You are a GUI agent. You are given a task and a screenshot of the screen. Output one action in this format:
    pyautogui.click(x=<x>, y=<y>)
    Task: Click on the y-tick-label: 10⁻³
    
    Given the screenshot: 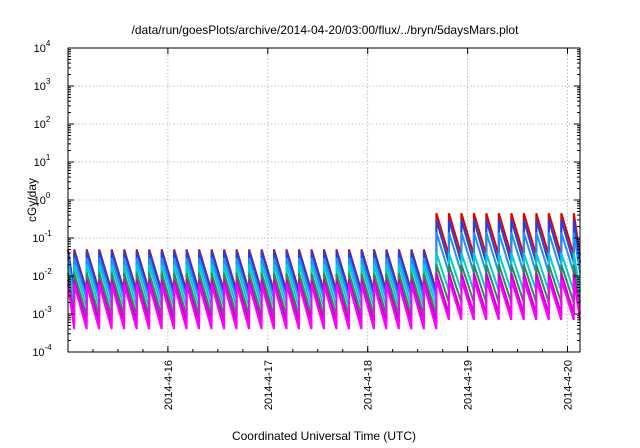 What is the action you would take?
    pyautogui.click(x=42, y=313)
    